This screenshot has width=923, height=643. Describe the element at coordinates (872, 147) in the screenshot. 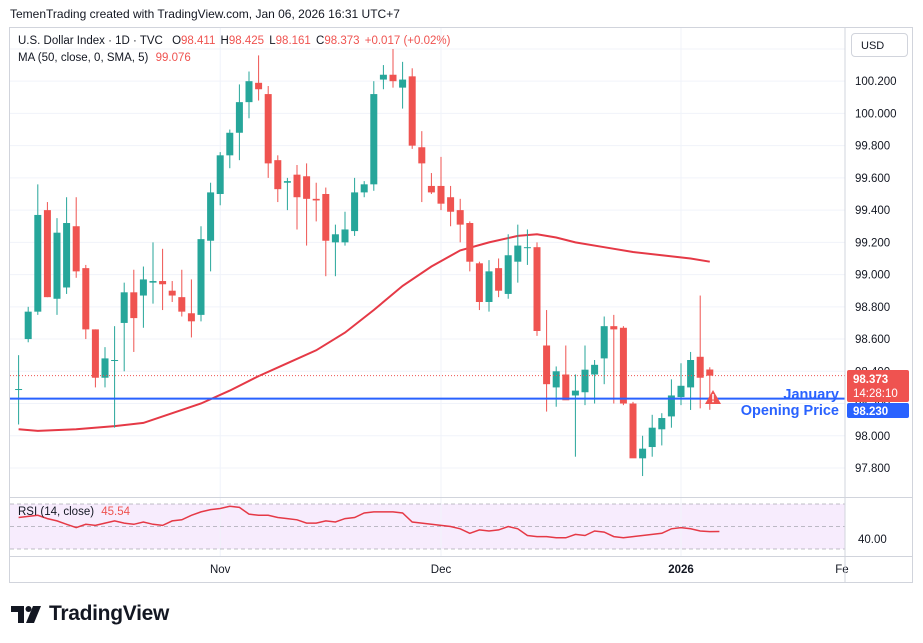

I see `y-tick-label: 99.800` at that location.